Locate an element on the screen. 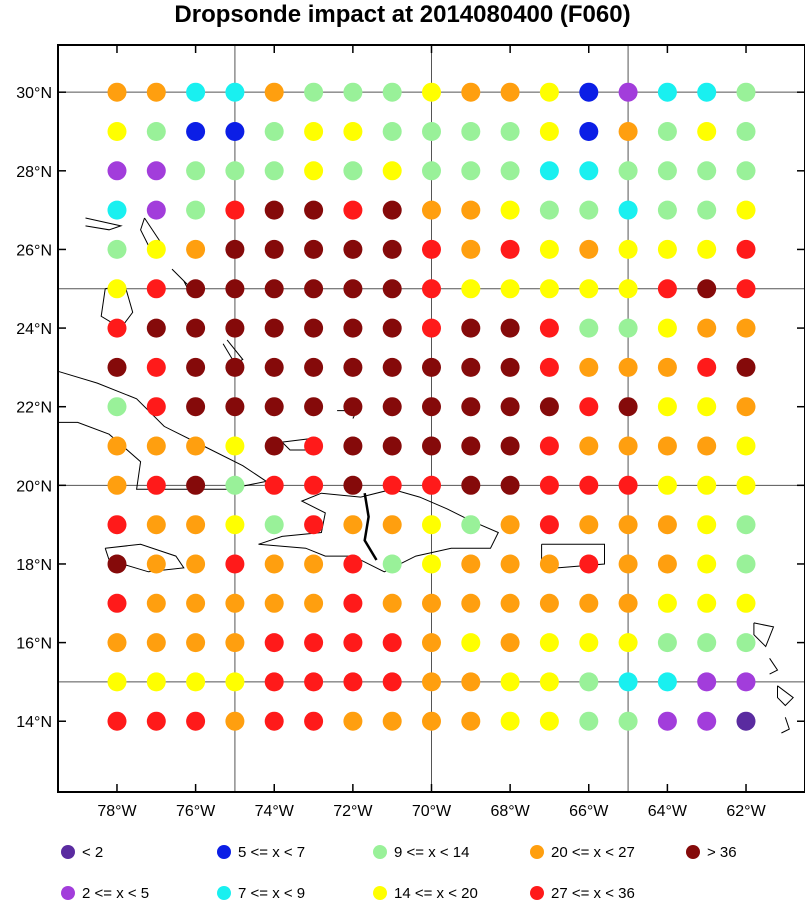  map-title: Dropsonde impact at 2014080400 (F060) is located at coordinates (402, 14).